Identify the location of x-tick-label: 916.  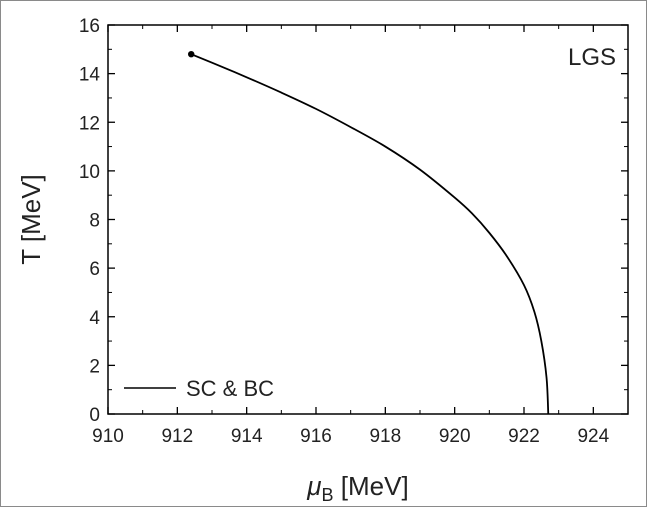
(316, 436).